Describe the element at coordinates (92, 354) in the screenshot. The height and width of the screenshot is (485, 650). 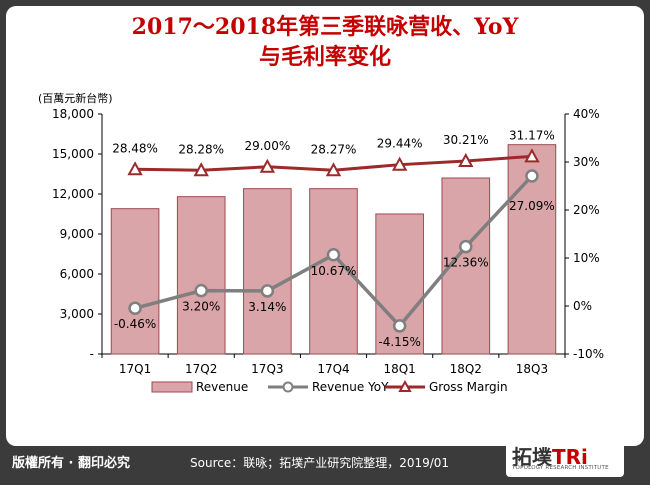
I see `left-tick-label: -` at that location.